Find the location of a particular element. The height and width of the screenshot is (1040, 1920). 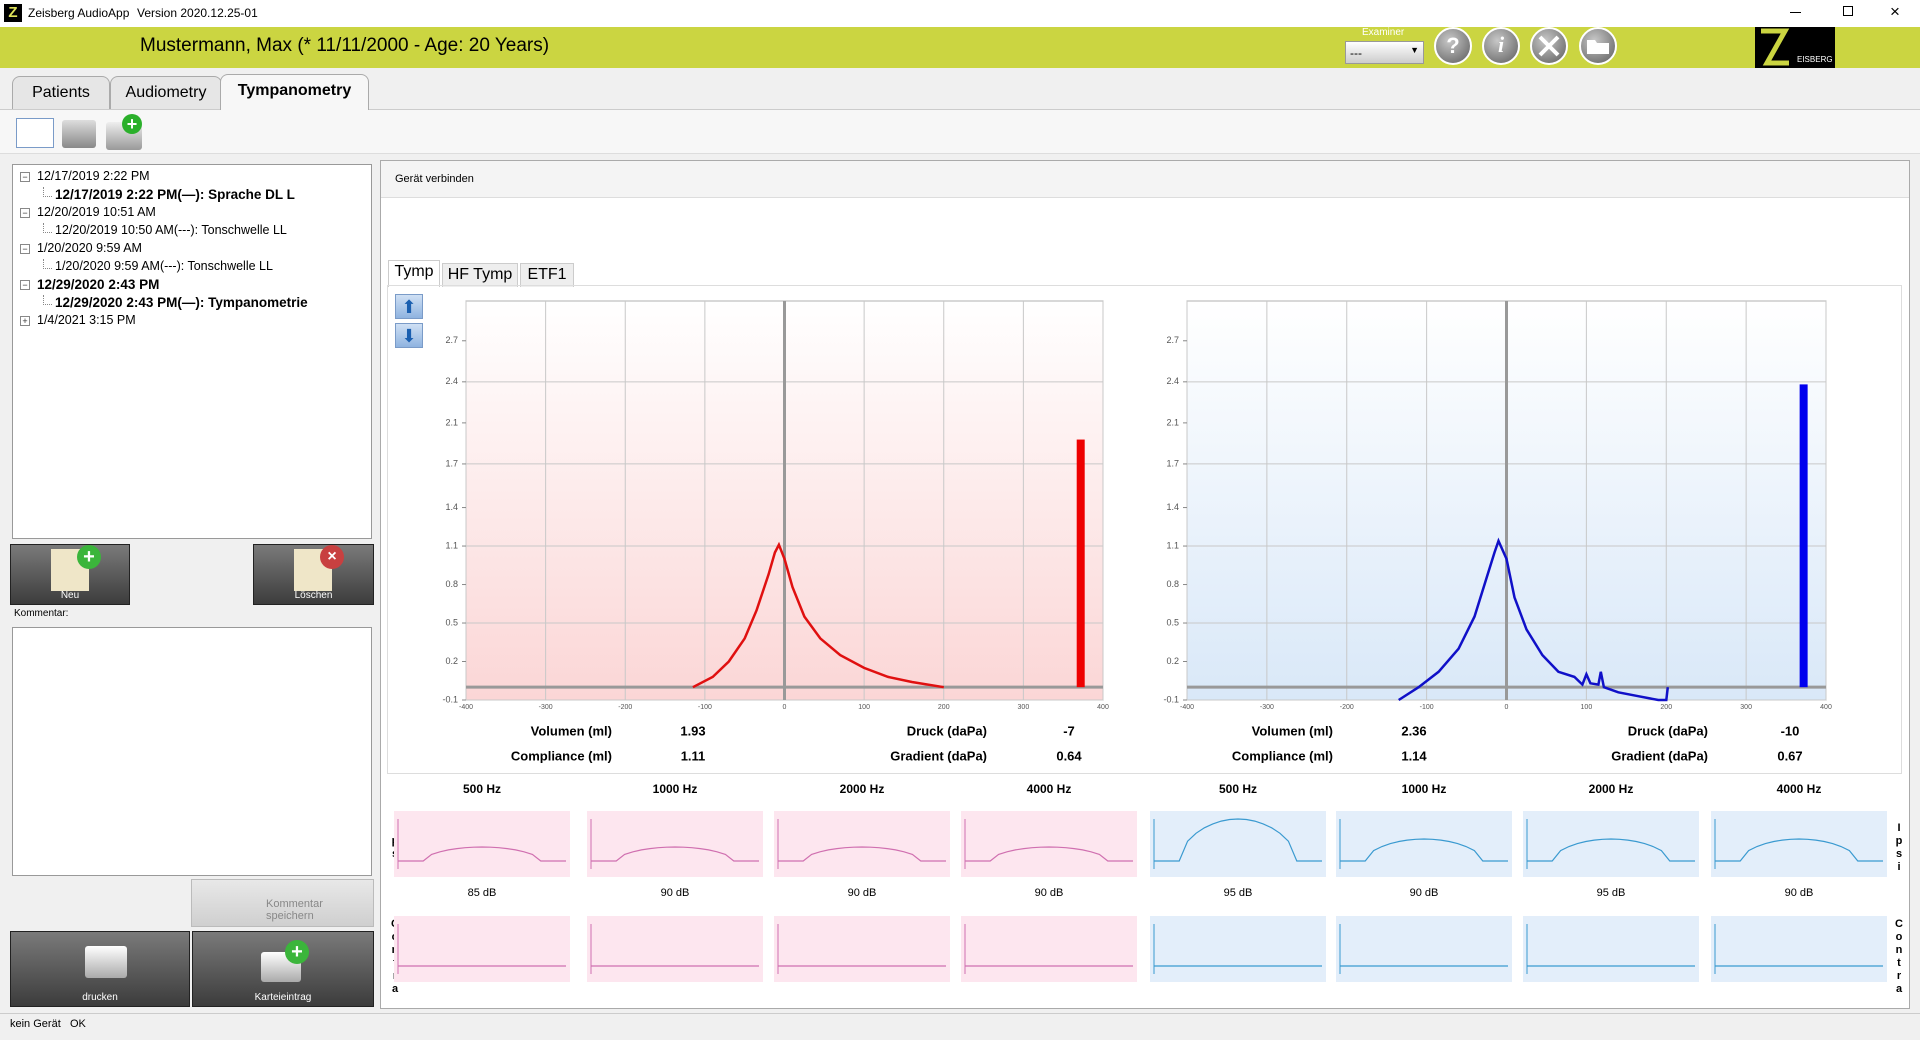

logo: EISBERG is located at coordinates (1795, 47).